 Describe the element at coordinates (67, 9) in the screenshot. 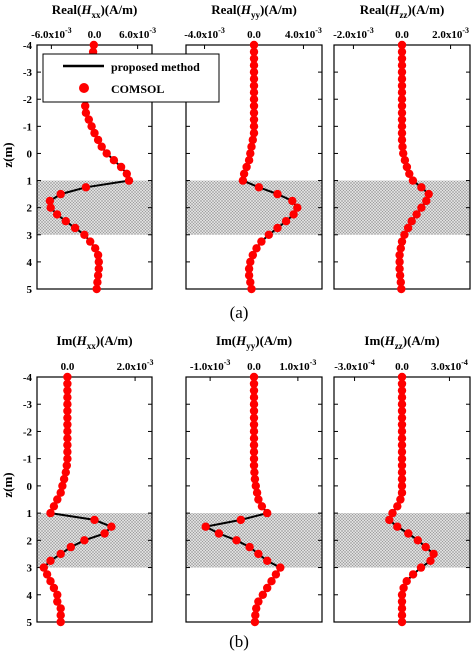

I see `panel-title-prefix: Real(` at that location.